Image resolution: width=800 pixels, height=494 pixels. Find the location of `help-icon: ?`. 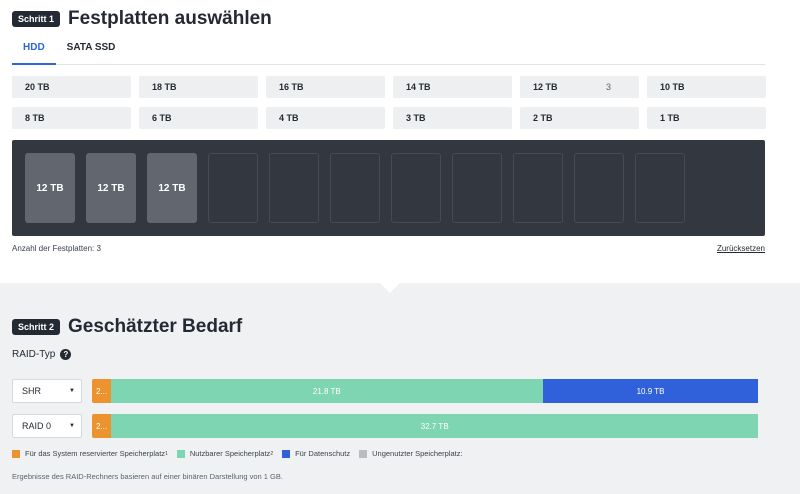

help-icon: ? is located at coordinates (66, 354).